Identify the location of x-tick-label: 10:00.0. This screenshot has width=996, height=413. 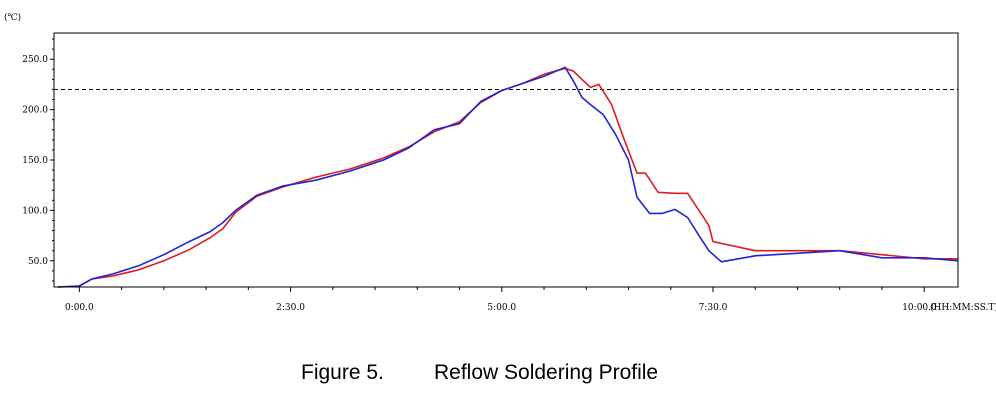
(919, 308).